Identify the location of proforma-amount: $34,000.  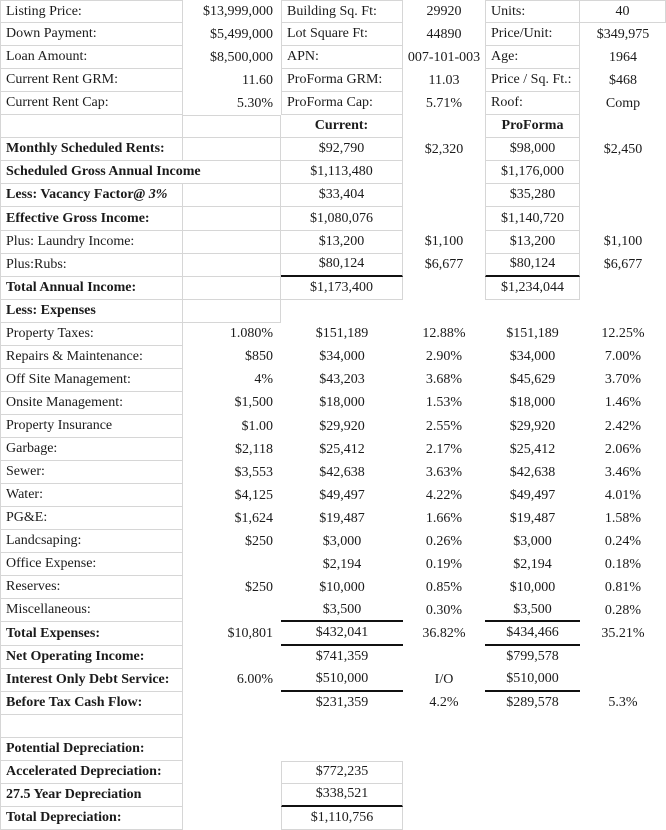
(532, 357).